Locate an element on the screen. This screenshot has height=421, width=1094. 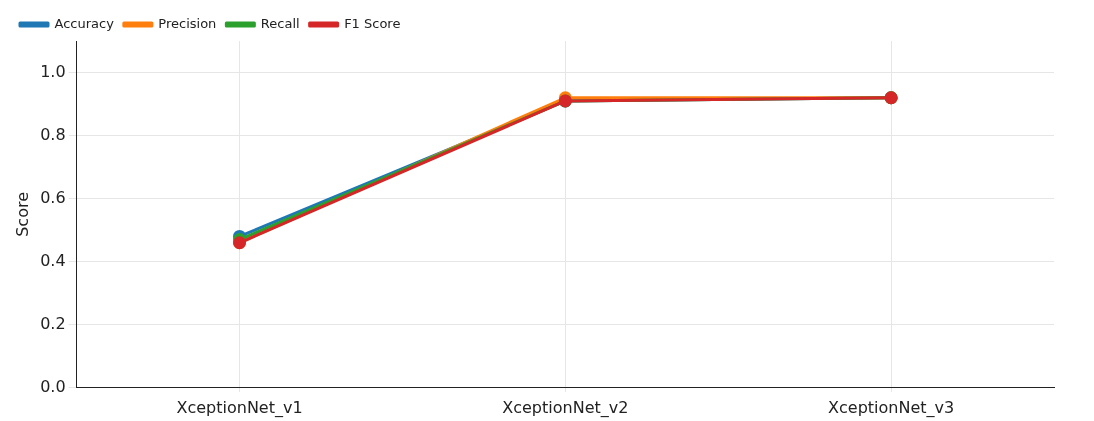
y-tick-label: 0.8 is located at coordinates (53, 134).